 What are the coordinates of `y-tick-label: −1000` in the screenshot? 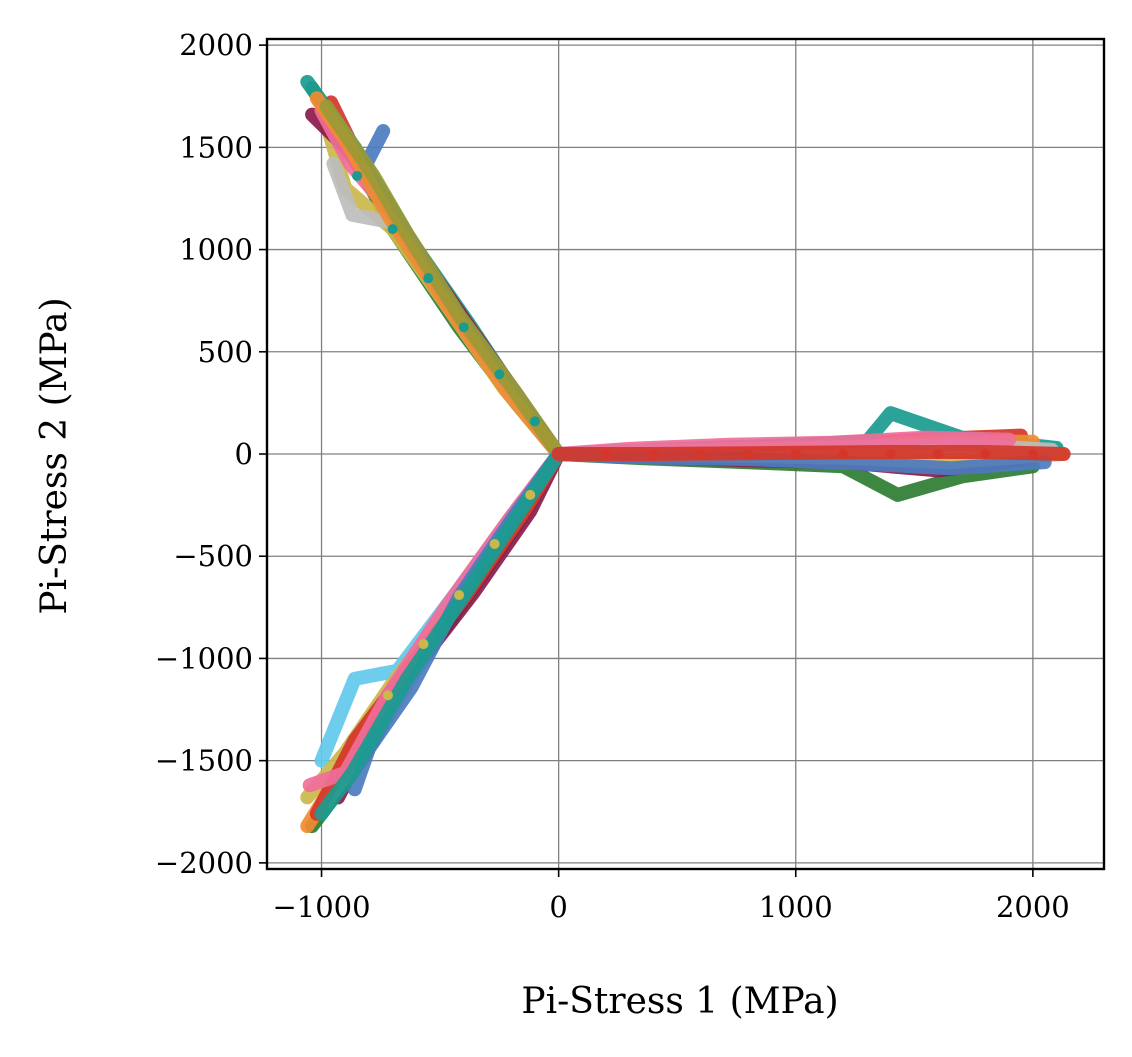 It's located at (204, 658).